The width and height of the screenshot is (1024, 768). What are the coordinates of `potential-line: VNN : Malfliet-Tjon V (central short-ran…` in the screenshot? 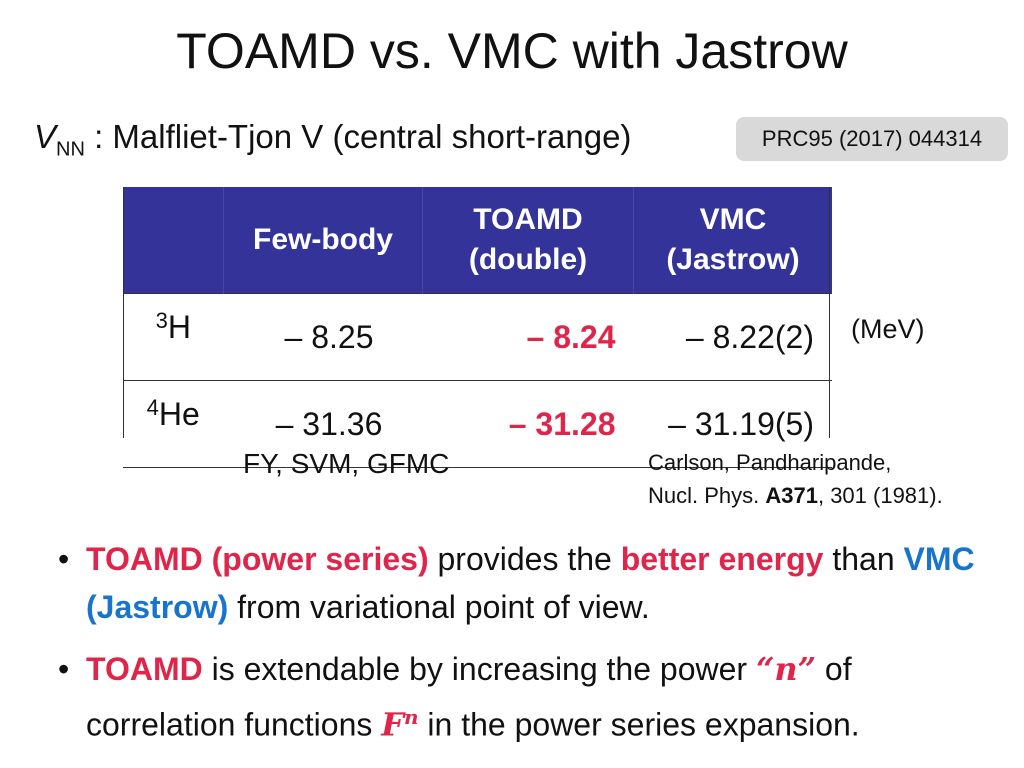 It's located at (332, 140).